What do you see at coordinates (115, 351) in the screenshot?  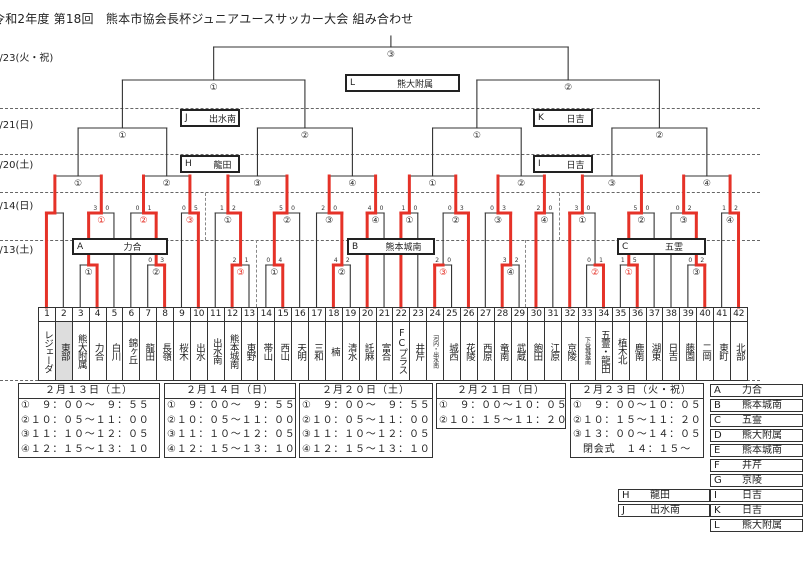 I see `team-name: 白川` at bounding box center [115, 351].